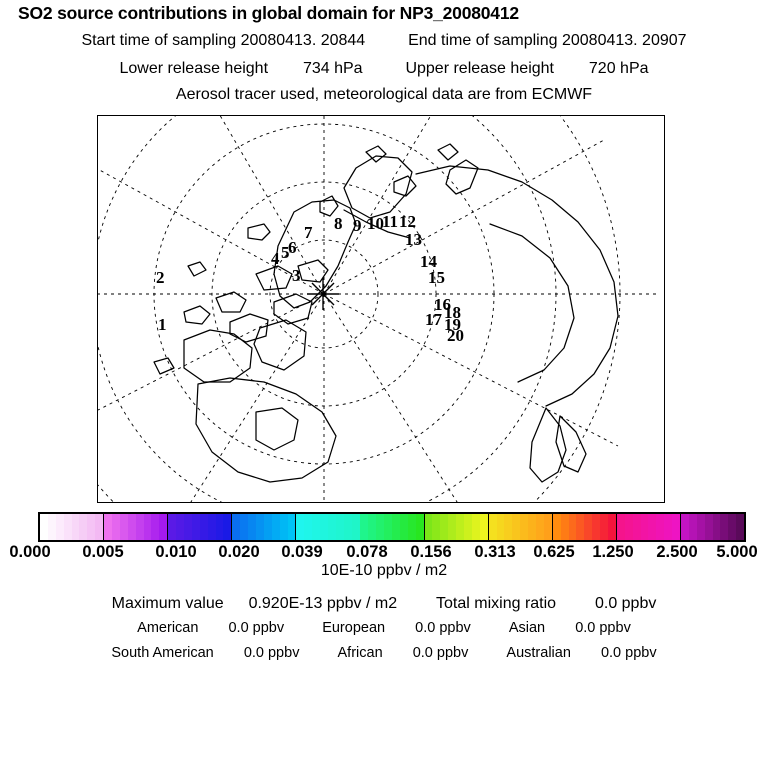 This screenshot has width=768, height=768. I want to click on colorbar-wrapper, so click(392, 527).